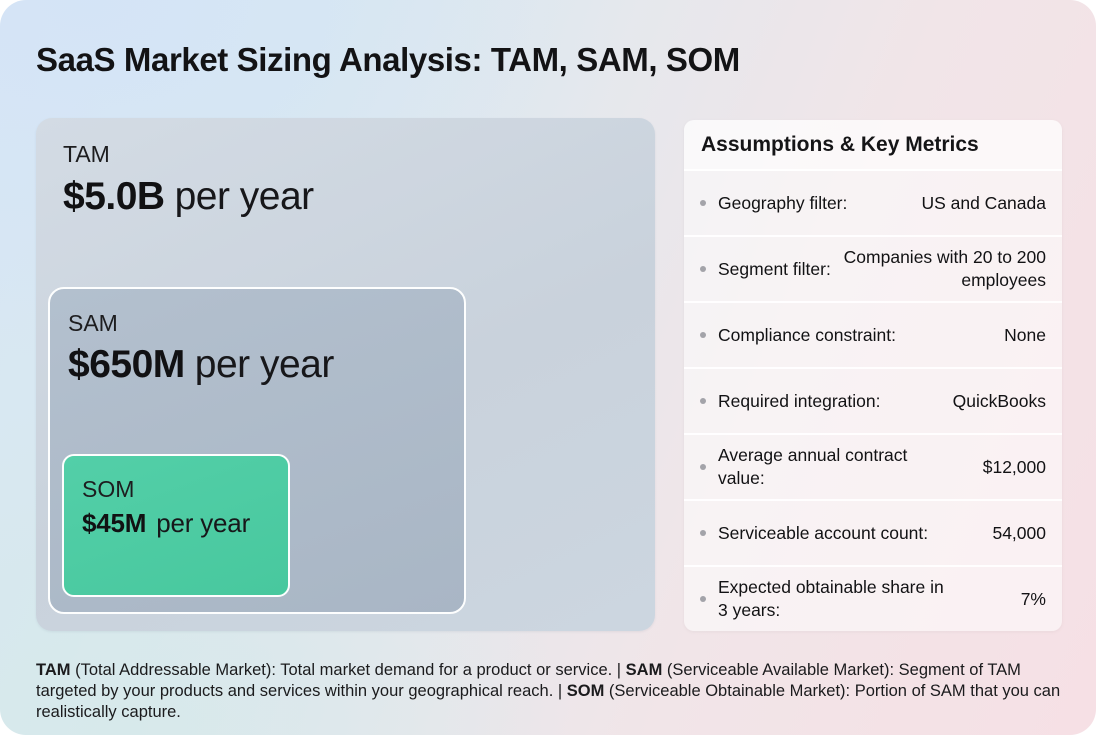  What do you see at coordinates (359, 197) in the screenshot?
I see `tam-value-line: $5.0B per year` at bounding box center [359, 197].